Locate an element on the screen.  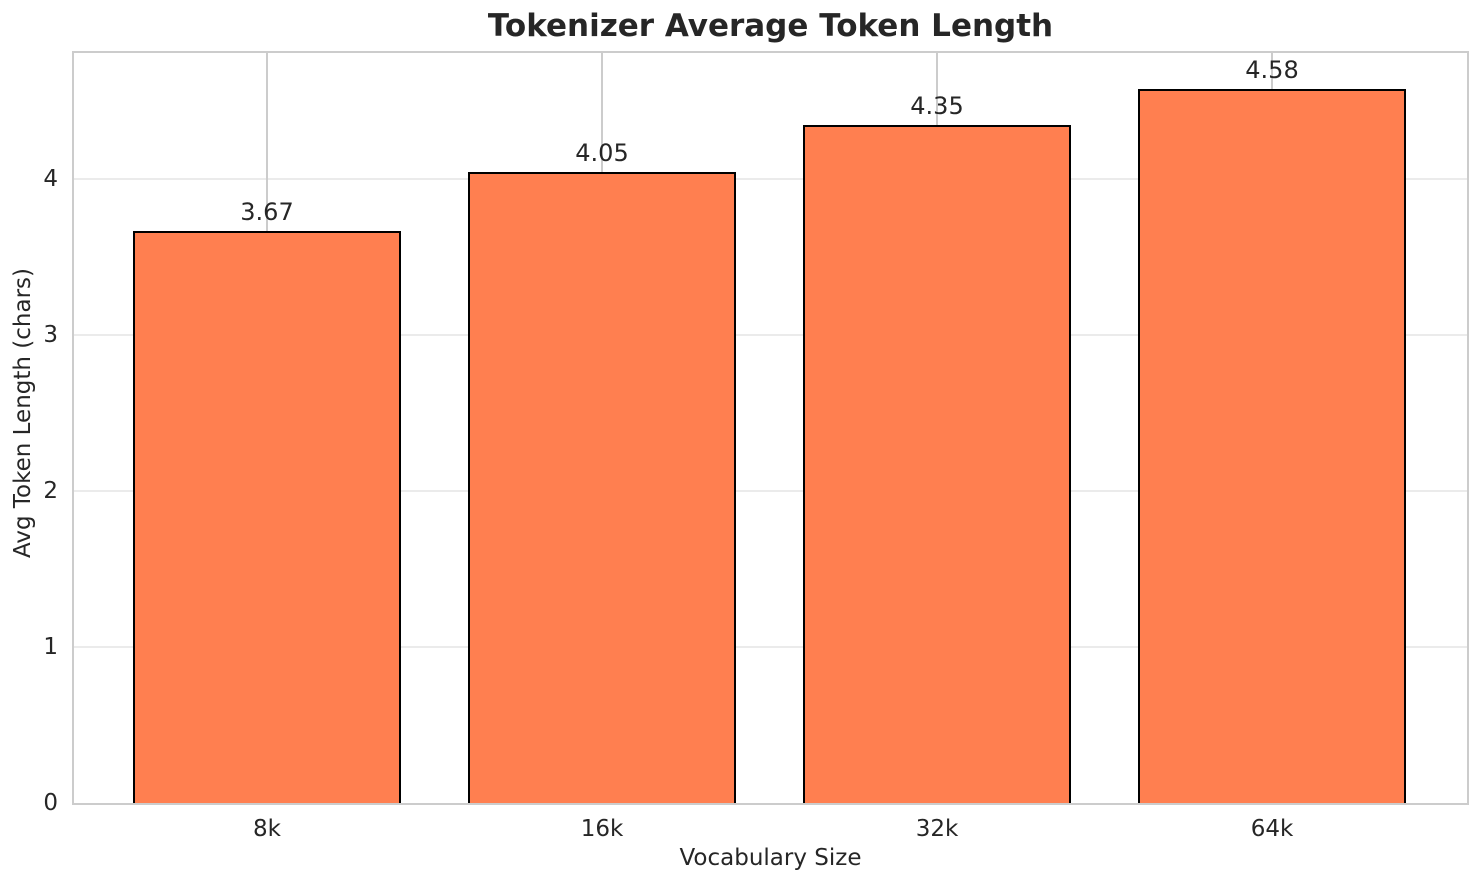
bar-value-label: 4.05 is located at coordinates (602, 152).